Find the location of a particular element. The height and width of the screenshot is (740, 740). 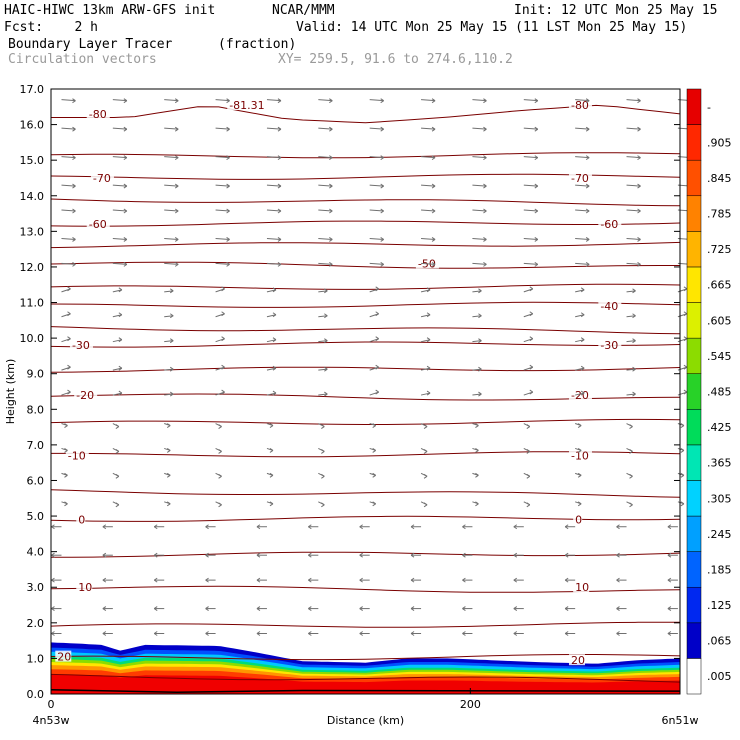

colorbar-label: .185 is located at coordinates (719, 569).